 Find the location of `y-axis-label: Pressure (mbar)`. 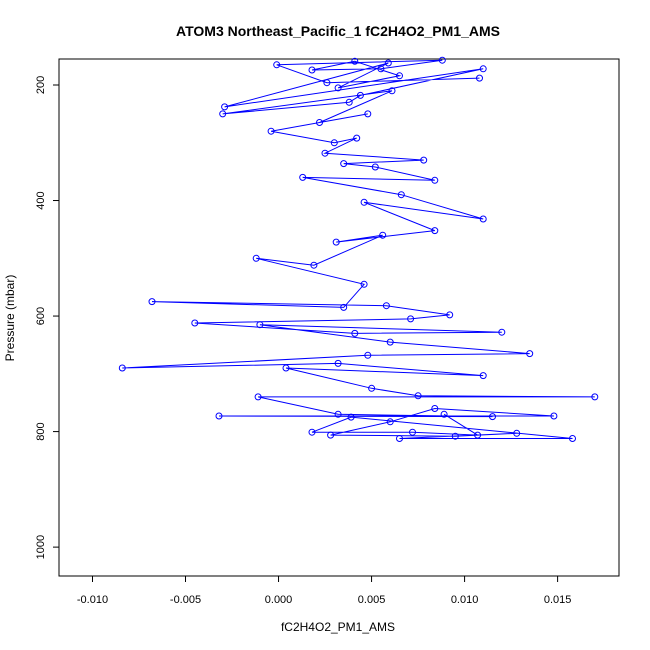

y-axis-label: Pressure (mbar) is located at coordinates (10, 318).